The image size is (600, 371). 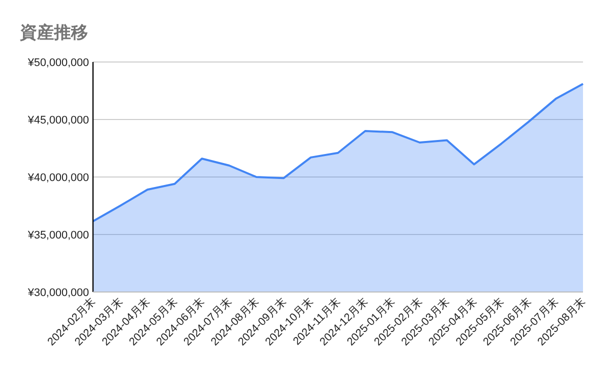 What do you see at coordinates (57, 120) in the screenshot?
I see `y-tick-label: ¥45,000,000` at bounding box center [57, 120].